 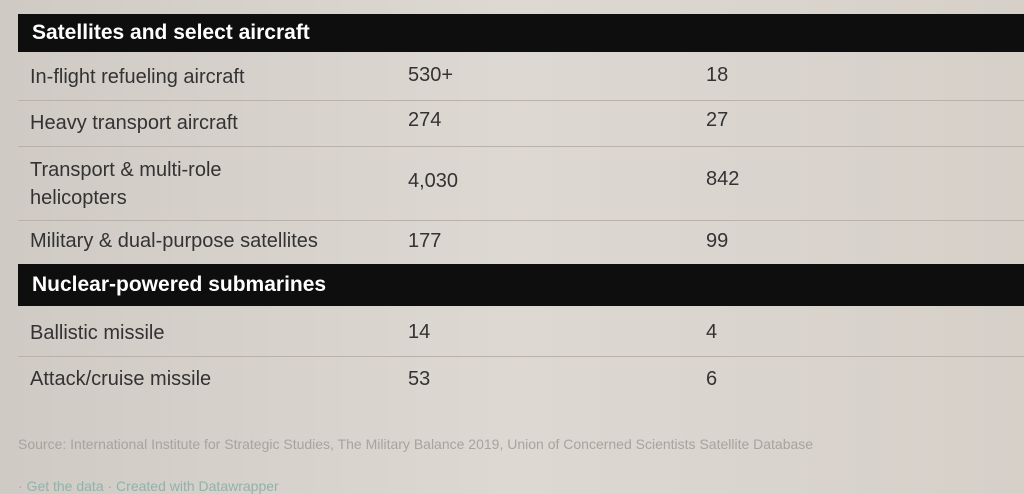 What do you see at coordinates (717, 241) in the screenshot?
I see `value-2: 99` at bounding box center [717, 241].